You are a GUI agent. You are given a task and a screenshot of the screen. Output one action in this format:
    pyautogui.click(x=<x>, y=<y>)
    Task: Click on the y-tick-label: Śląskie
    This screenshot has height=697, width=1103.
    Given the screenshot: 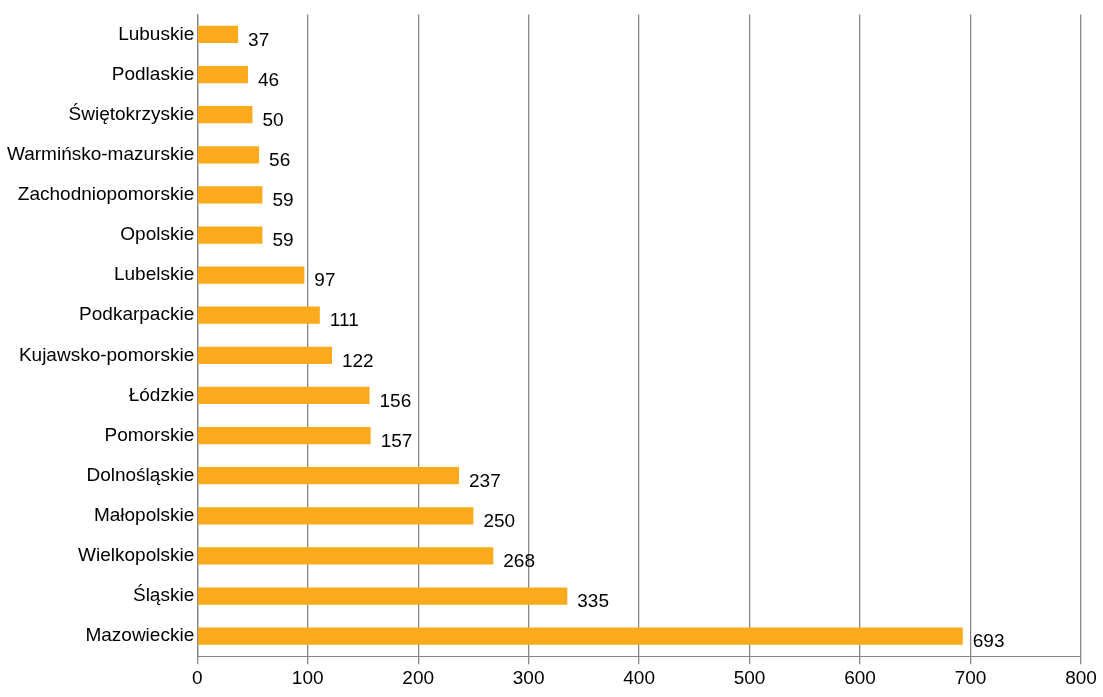 What is the action you would take?
    pyautogui.click(x=163, y=595)
    